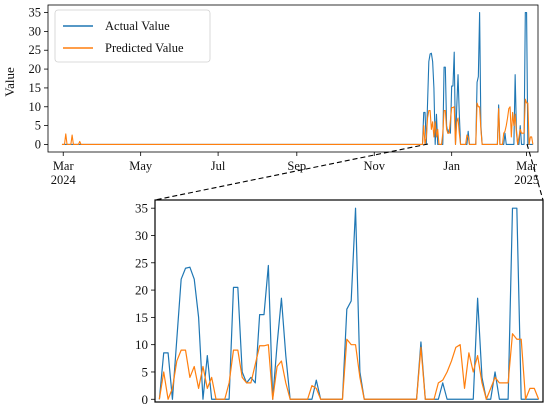 This screenshot has width=550, height=406. Describe the element at coordinates (296, 166) in the screenshot. I see `main-x-tick-label: Sep` at that location.